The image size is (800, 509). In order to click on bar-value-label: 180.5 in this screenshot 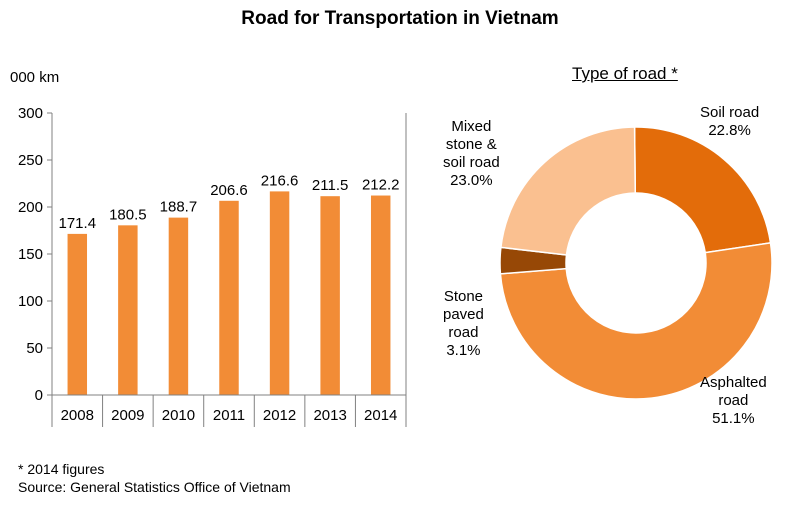, I will do `click(128, 214)`.